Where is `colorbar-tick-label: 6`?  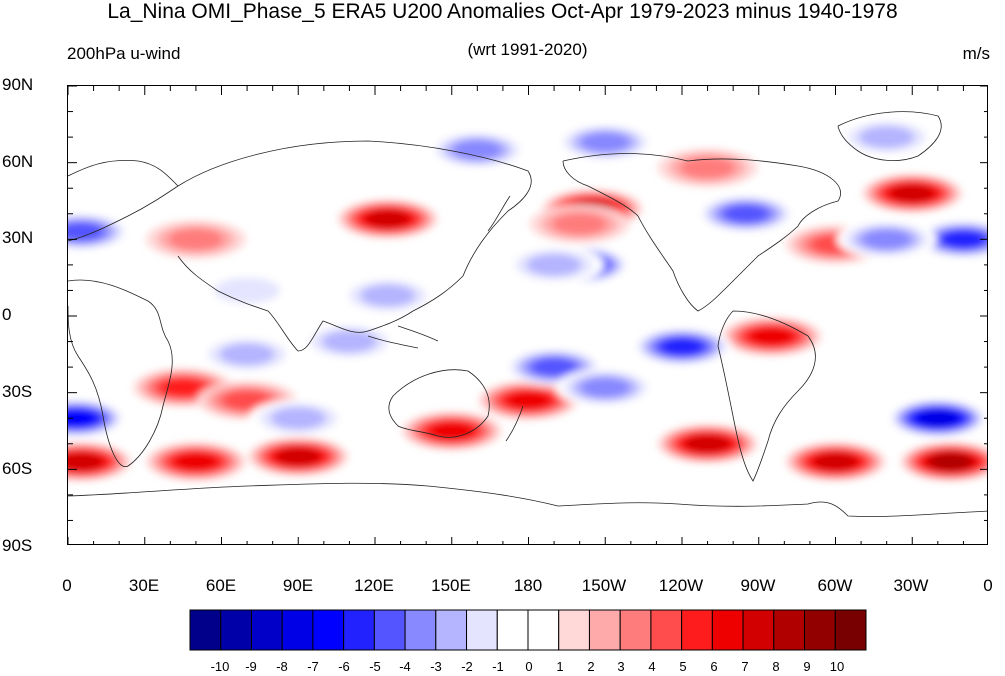 colorbar-tick-label: 6 is located at coordinates (714, 666).